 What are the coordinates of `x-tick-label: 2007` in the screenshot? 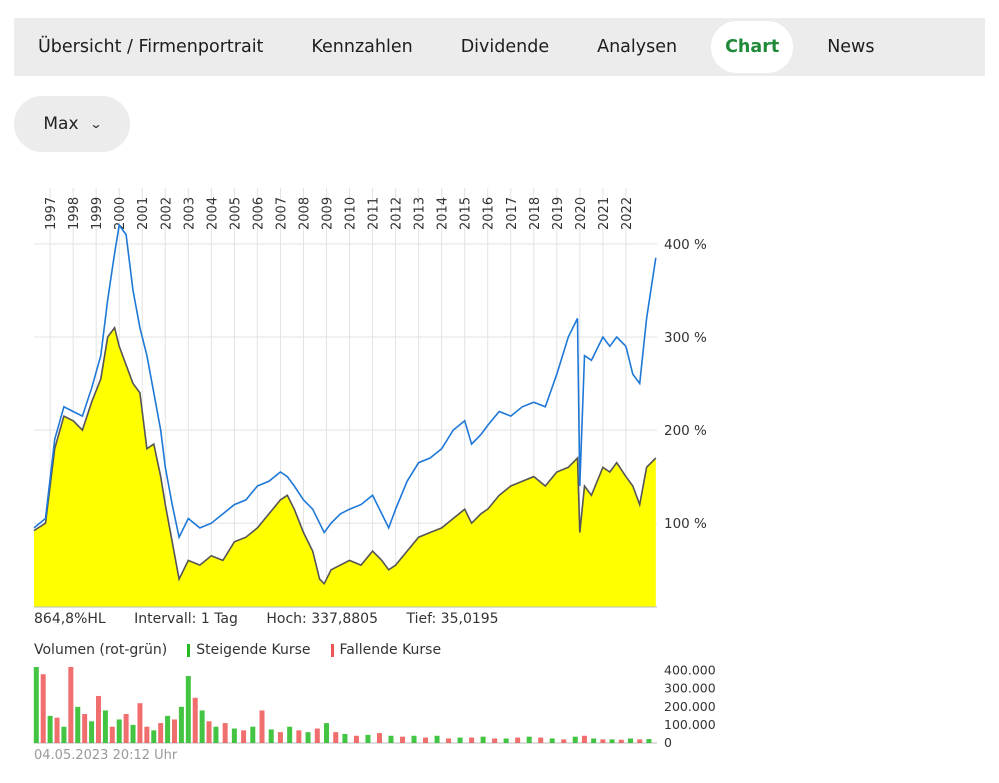 It's located at (281, 213).